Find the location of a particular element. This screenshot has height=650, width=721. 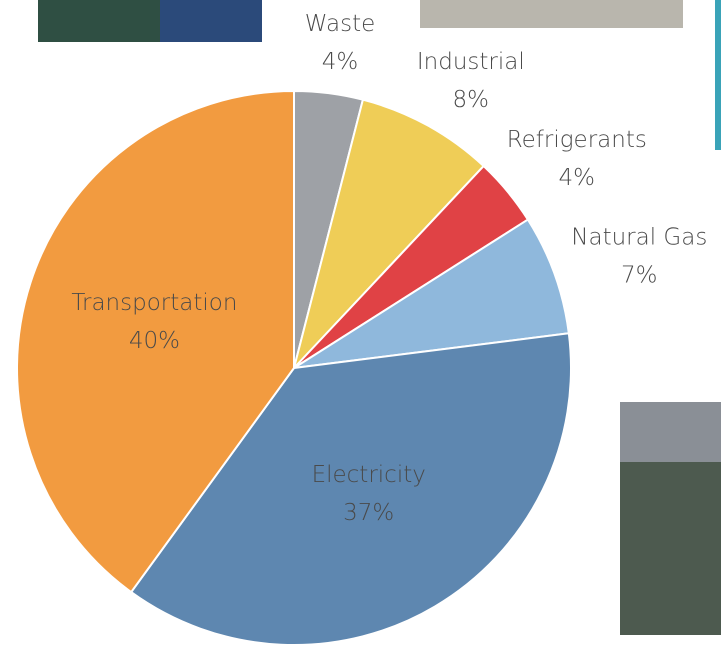

slice-label: Refrigerants is located at coordinates (577, 140).